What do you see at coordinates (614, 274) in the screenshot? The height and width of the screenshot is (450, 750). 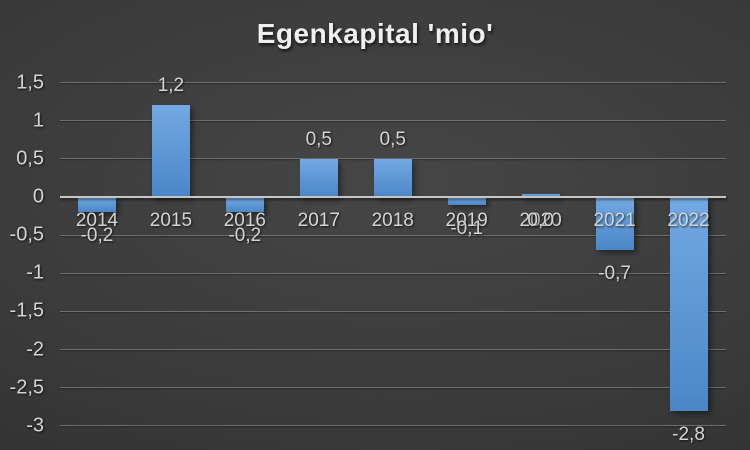 I see `value-label-2021: -0,7` at bounding box center [614, 274].